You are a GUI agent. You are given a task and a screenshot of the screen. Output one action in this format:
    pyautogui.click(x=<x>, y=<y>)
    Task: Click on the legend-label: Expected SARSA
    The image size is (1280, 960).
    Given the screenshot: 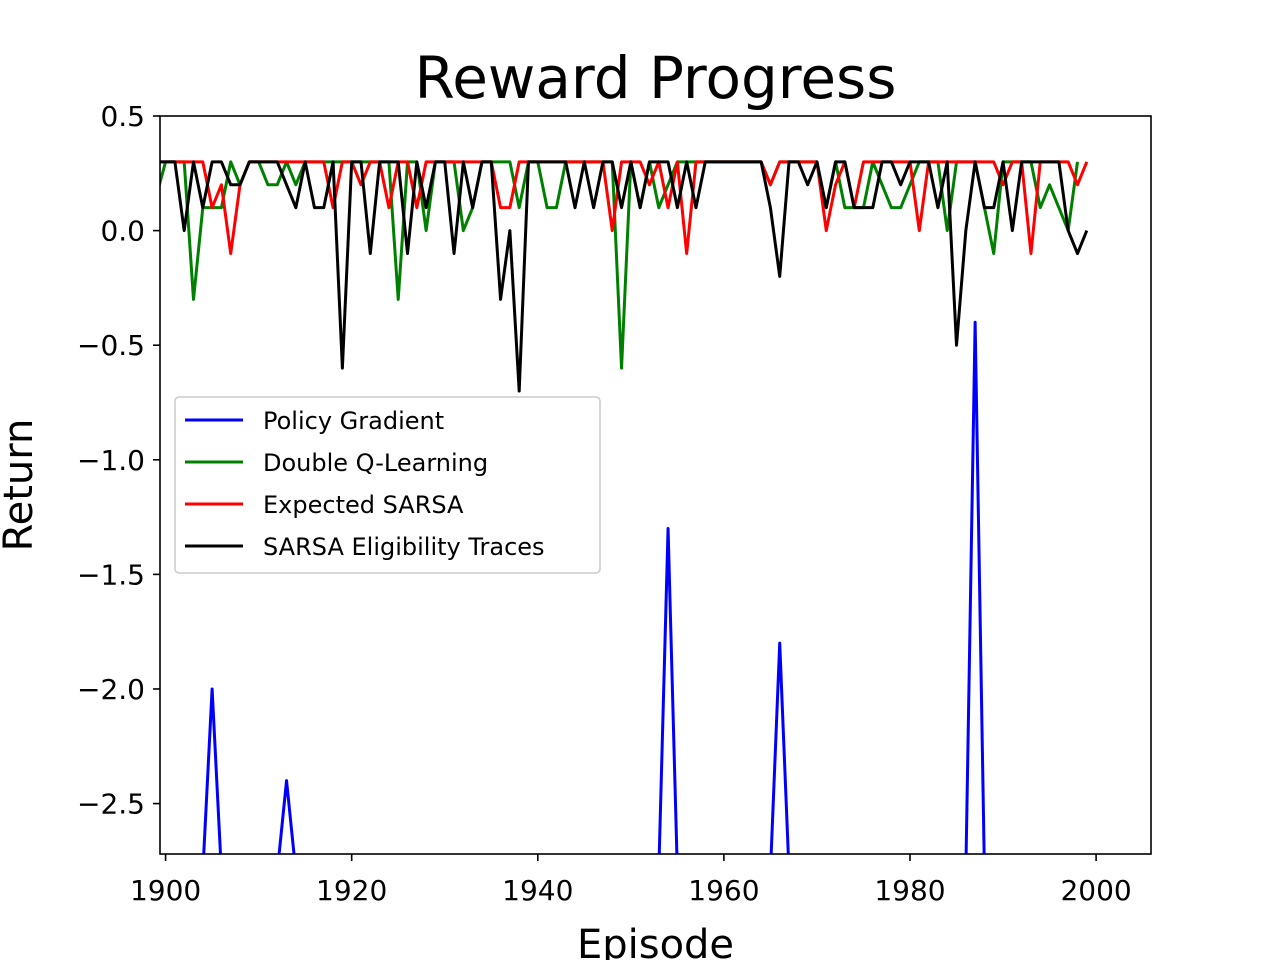 What is the action you would take?
    pyautogui.click(x=363, y=505)
    